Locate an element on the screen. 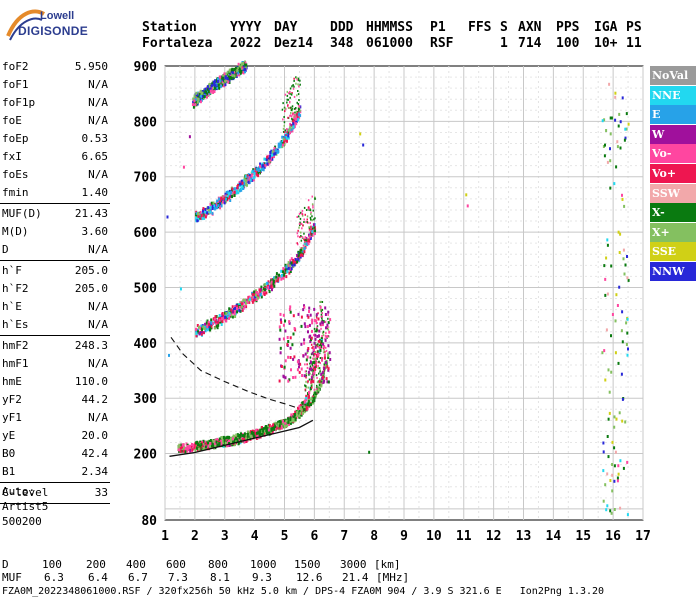 The height and width of the screenshot is (600, 700). param-label: hmF2 is located at coordinates (15, 345).